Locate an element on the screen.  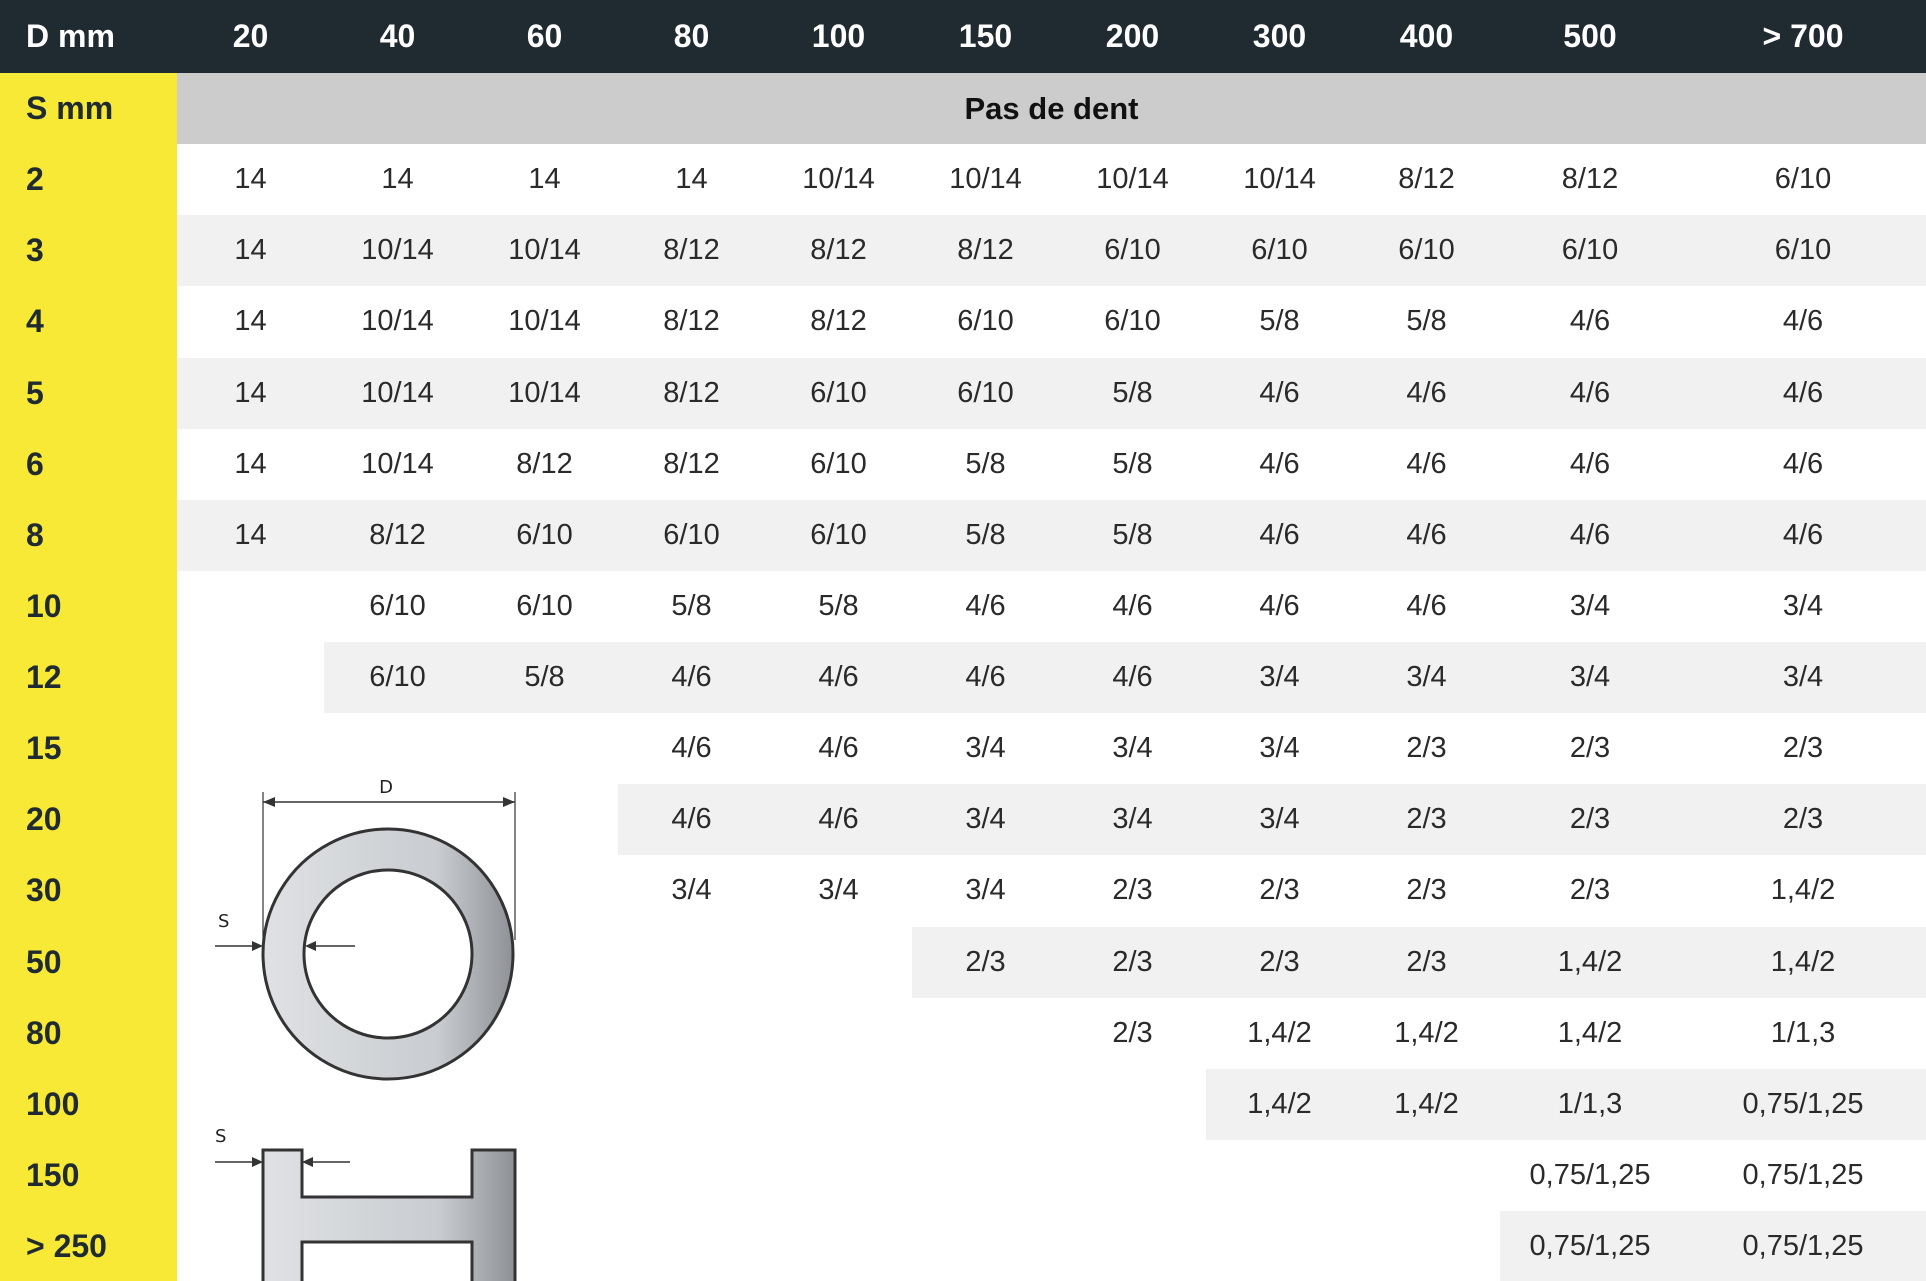
diameter-header: 60 is located at coordinates (544, 36).